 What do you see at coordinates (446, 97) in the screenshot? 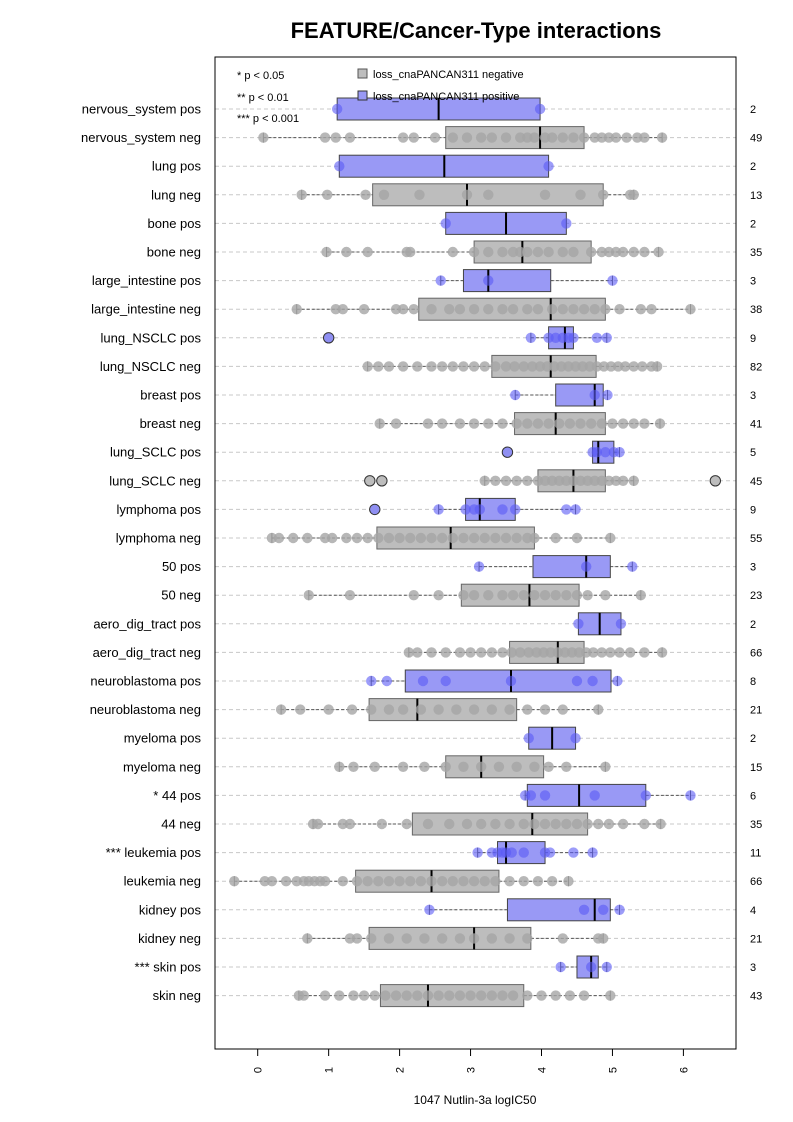
I see `legend-label-positive: loss_cnaPANCAN311 positive` at bounding box center [446, 97].